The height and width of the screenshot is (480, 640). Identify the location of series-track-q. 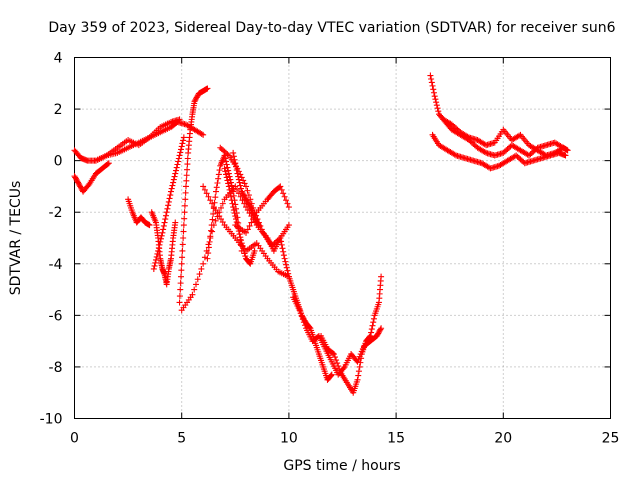
(351, 334).